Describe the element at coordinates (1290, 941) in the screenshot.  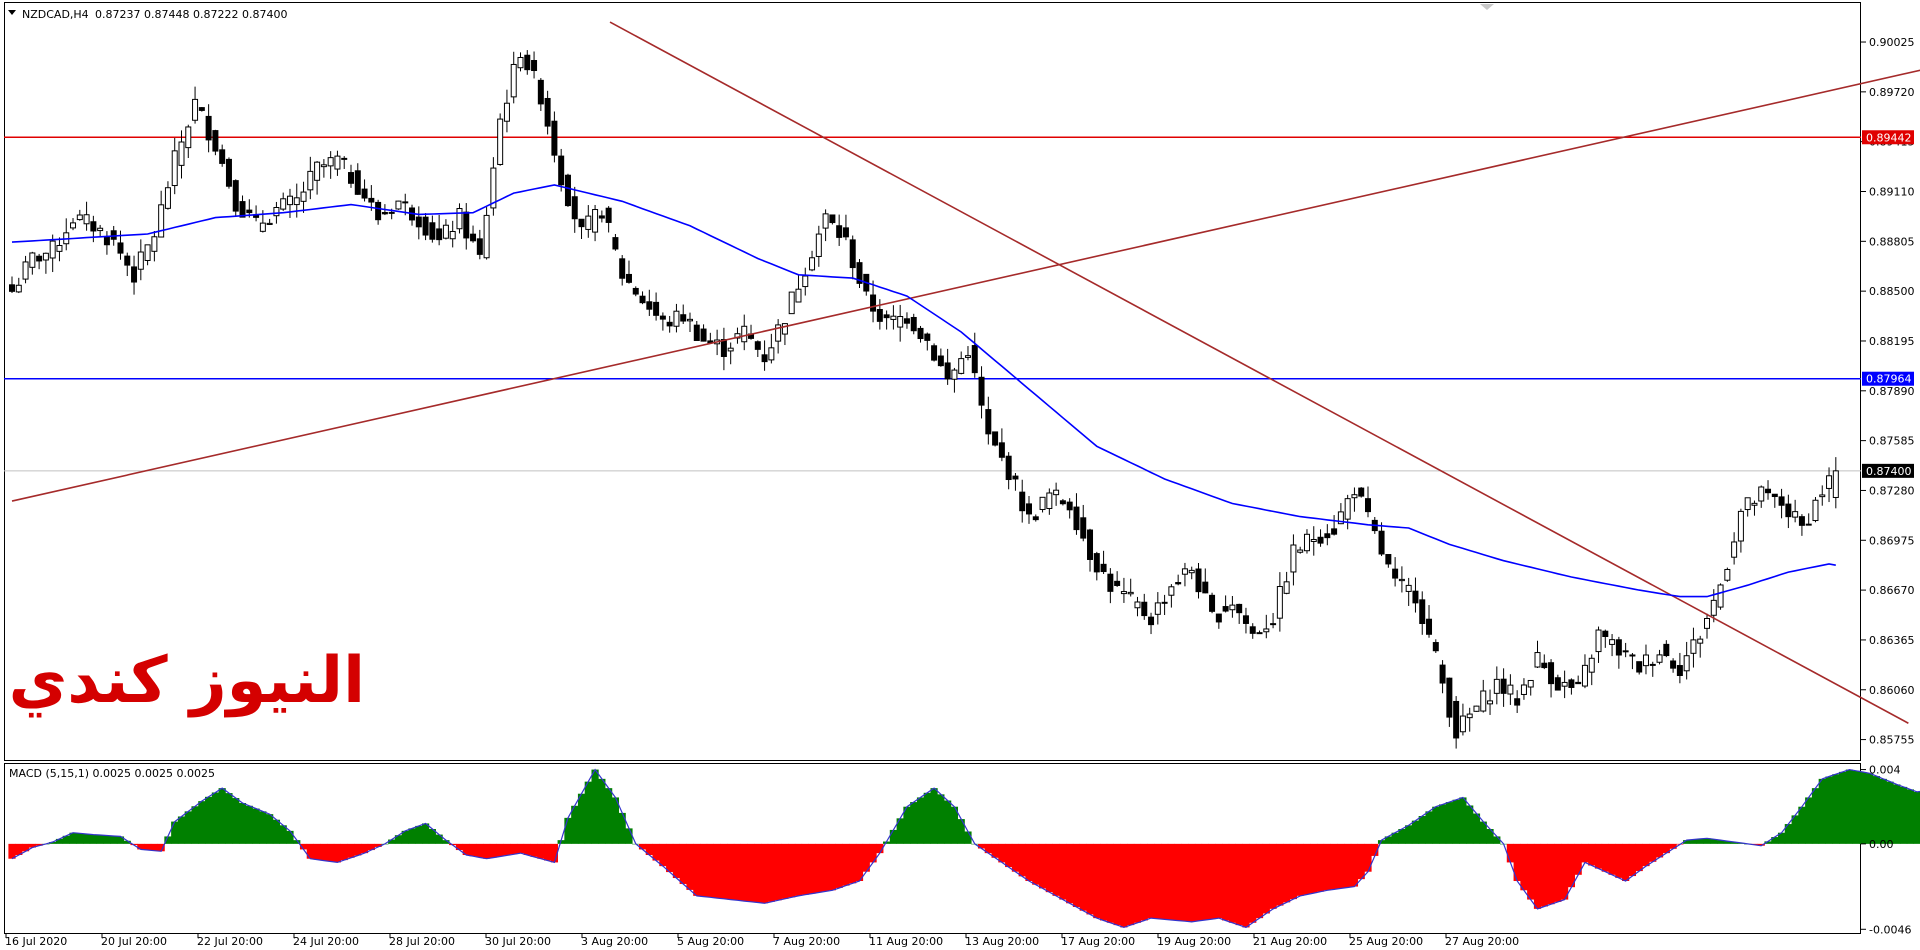
I see `time-tick-label: 21 Aug 20:00` at that location.